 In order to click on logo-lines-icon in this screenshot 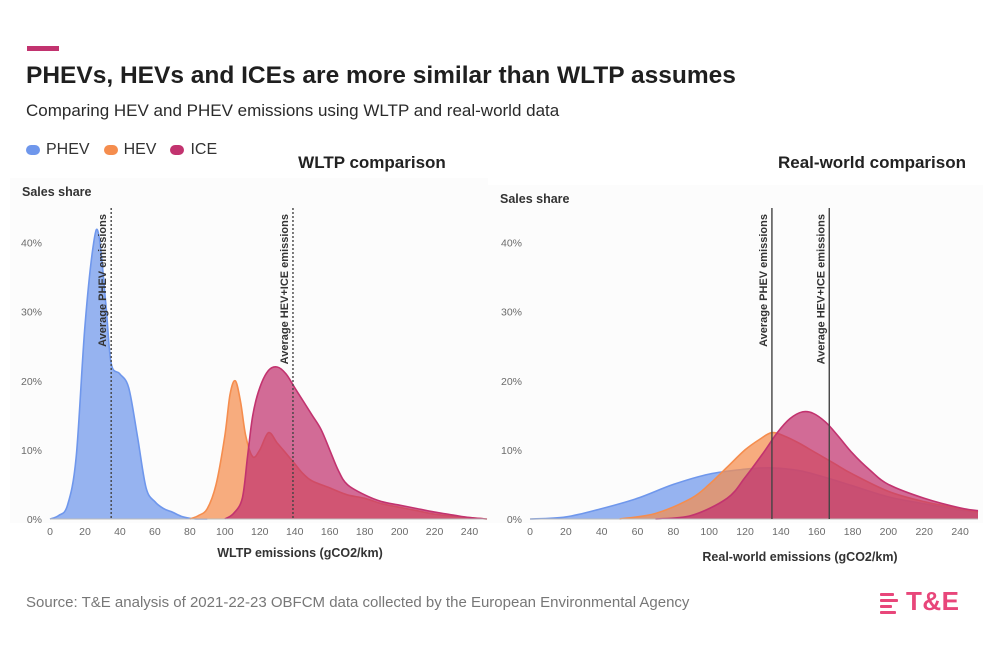, I will do `click(890, 602)`.